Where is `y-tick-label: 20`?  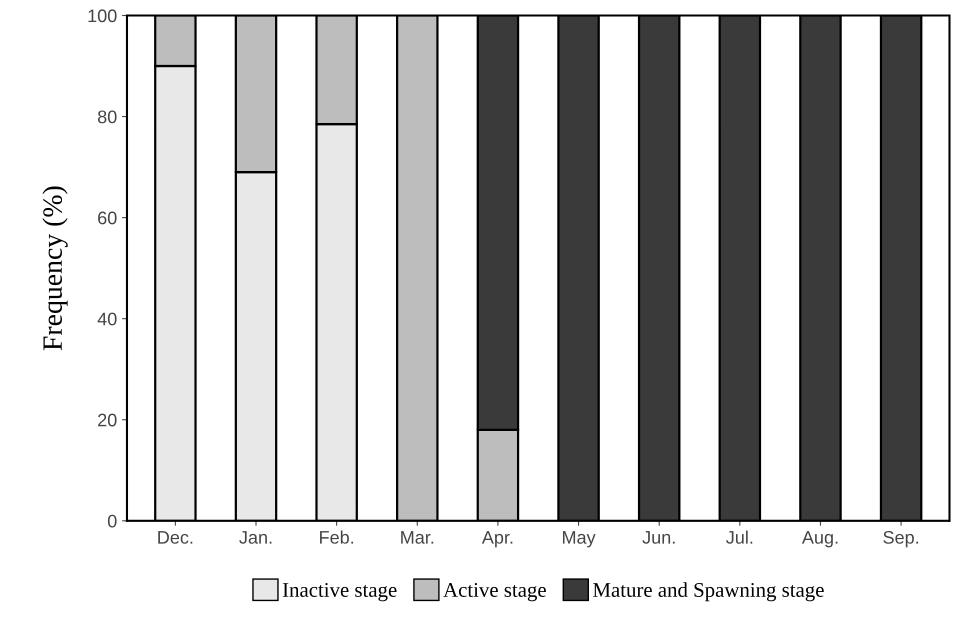
y-tick-label: 20 is located at coordinates (107, 420).